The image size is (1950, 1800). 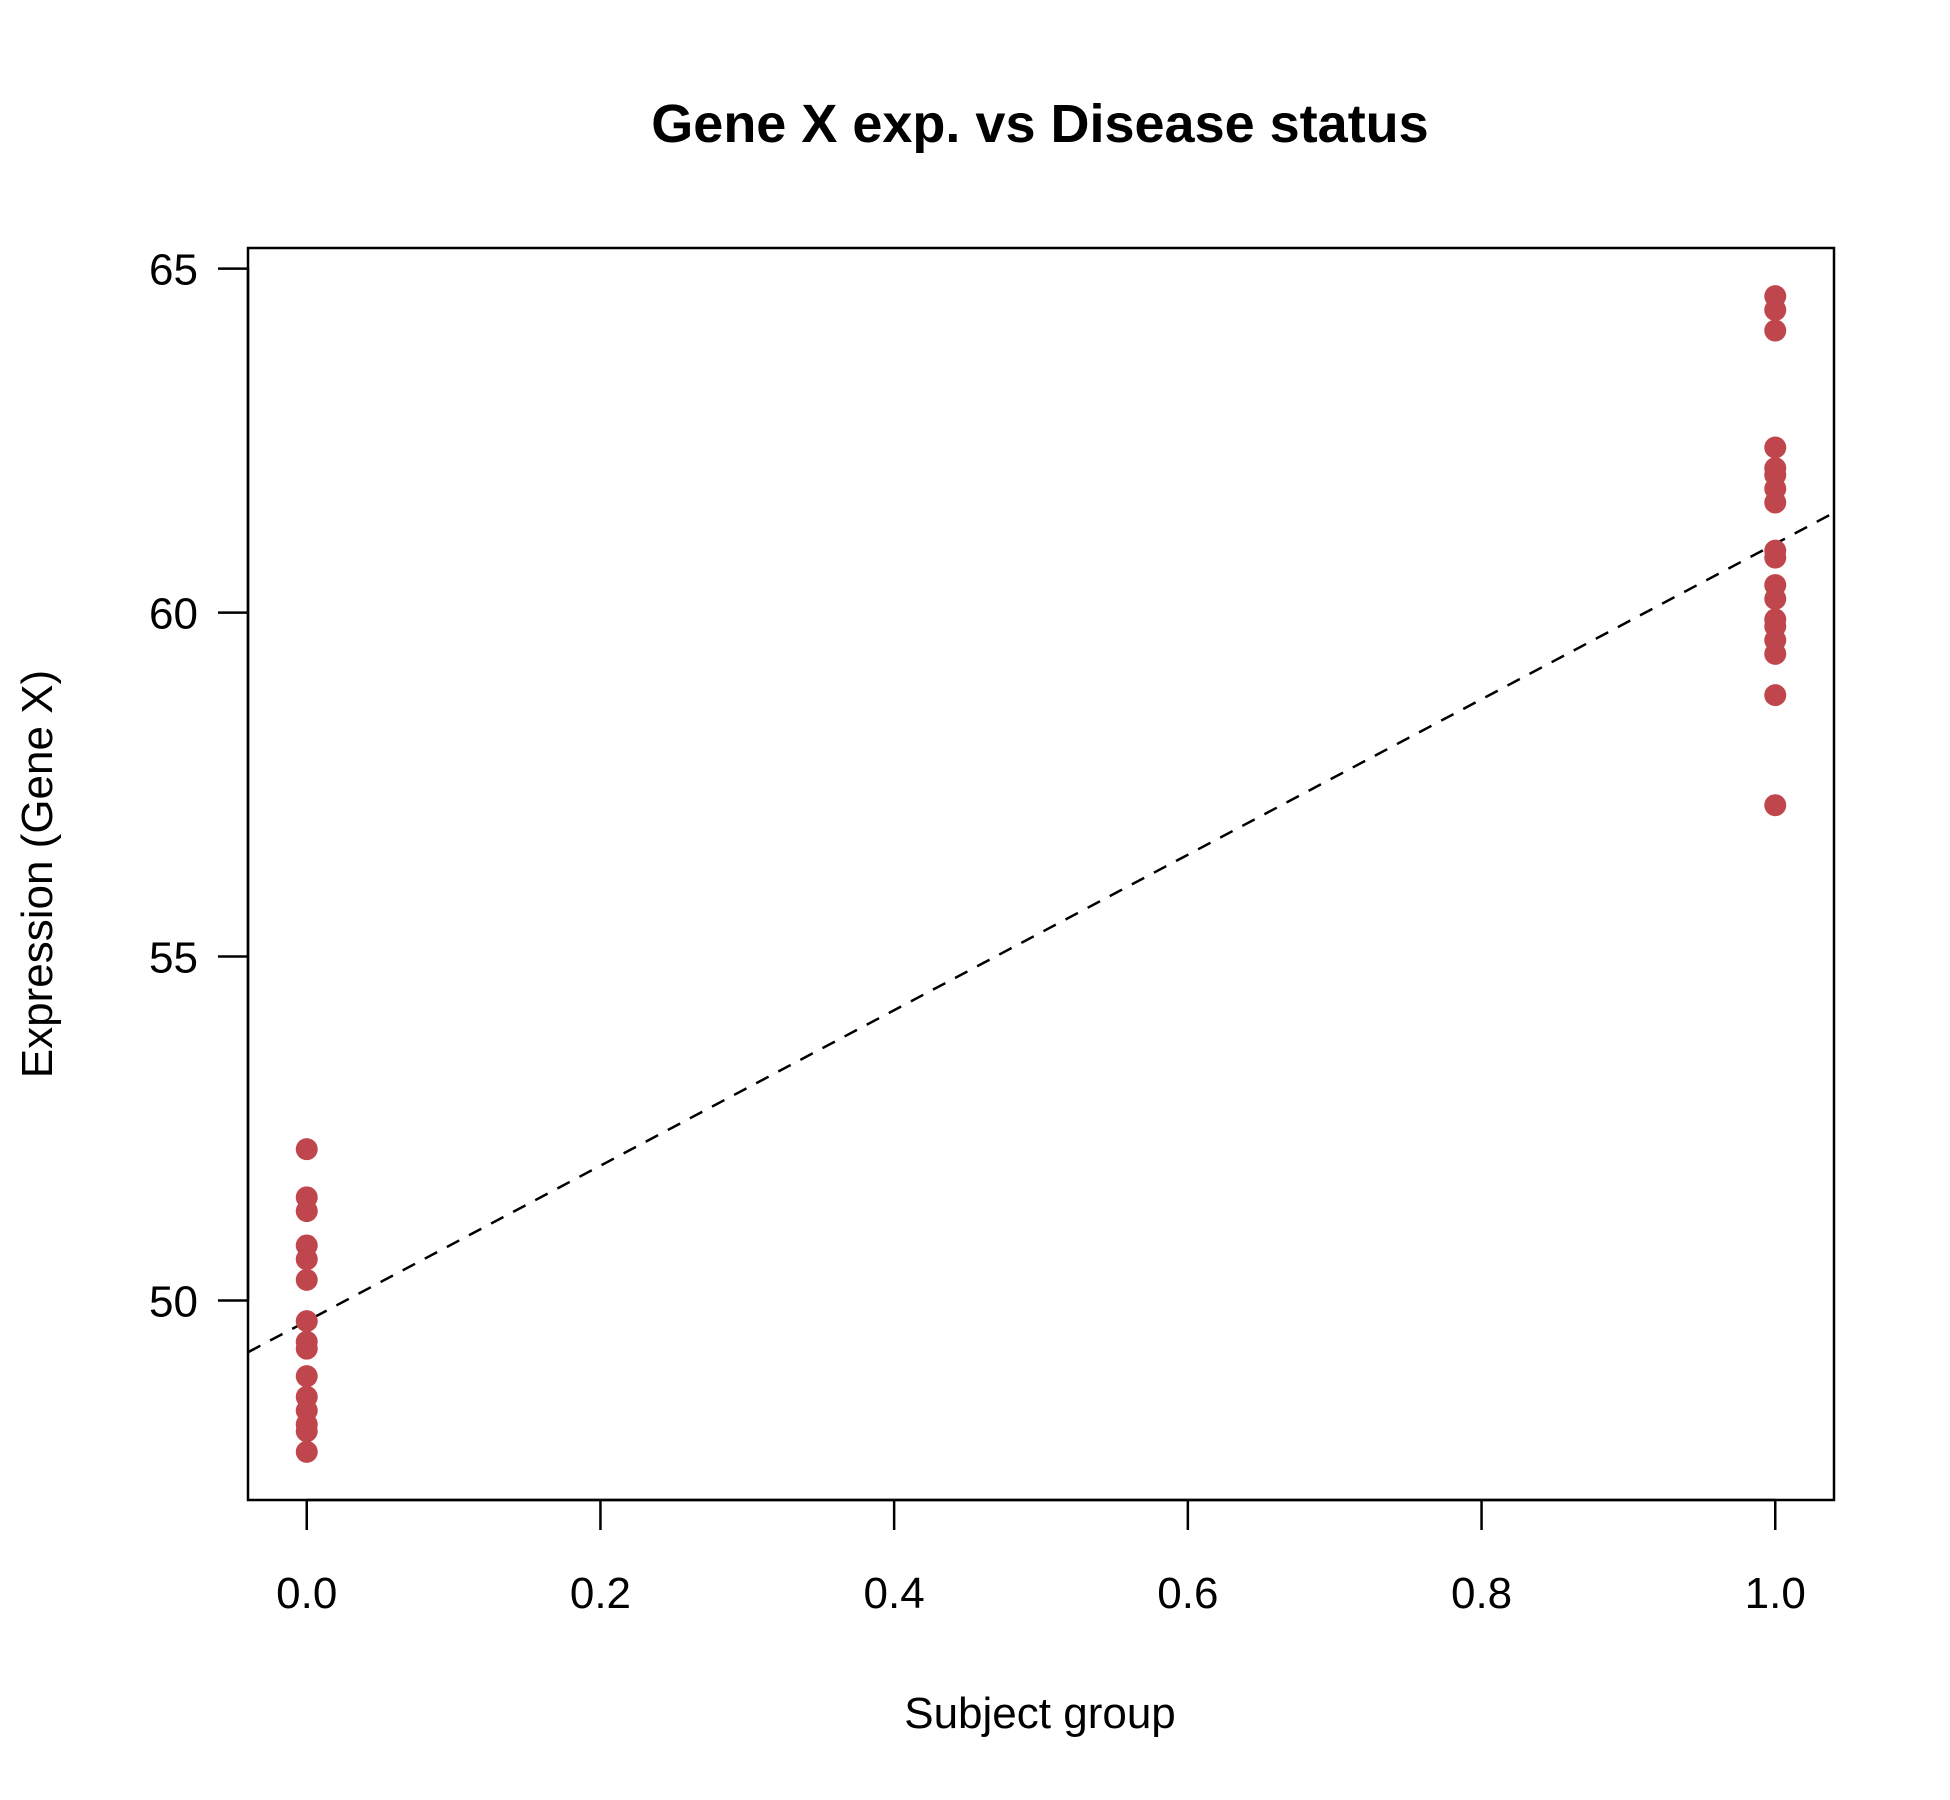 I want to click on y-tick-label: 55, so click(x=173, y=958).